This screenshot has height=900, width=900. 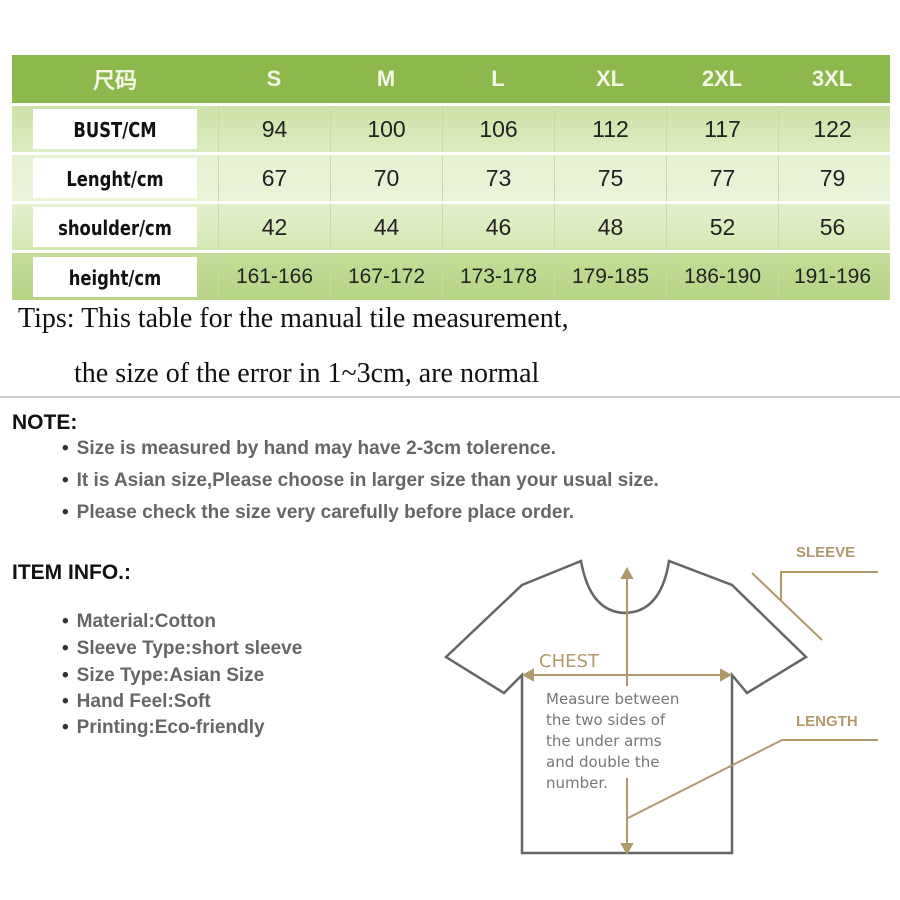 I want to click on cell: 173-178, so click(x=498, y=276).